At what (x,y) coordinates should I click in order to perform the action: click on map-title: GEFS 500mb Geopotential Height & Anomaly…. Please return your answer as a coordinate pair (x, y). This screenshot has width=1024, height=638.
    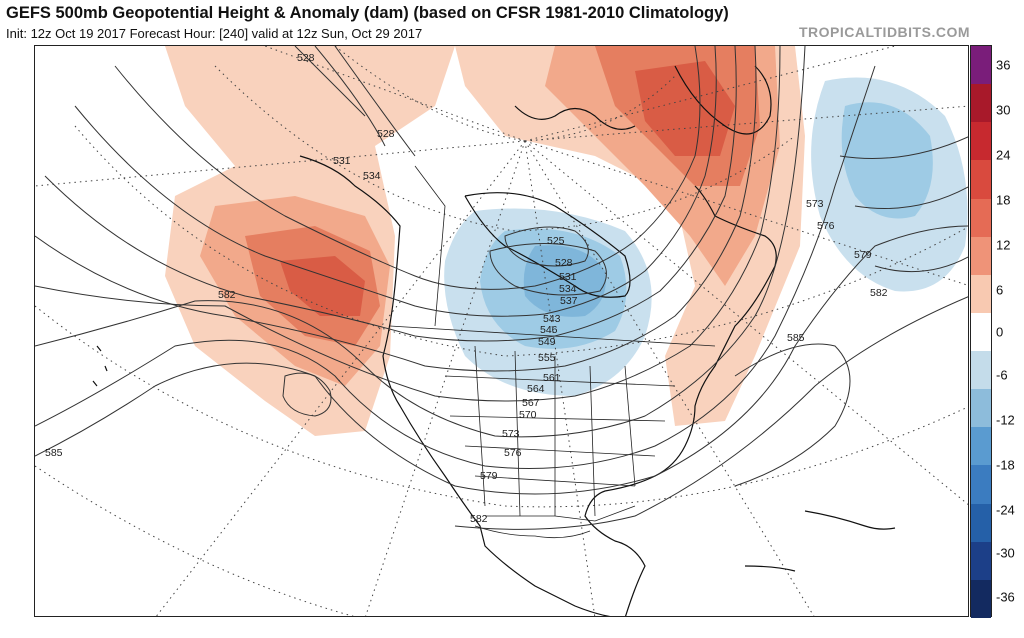
    Looking at the image, I should click on (367, 13).